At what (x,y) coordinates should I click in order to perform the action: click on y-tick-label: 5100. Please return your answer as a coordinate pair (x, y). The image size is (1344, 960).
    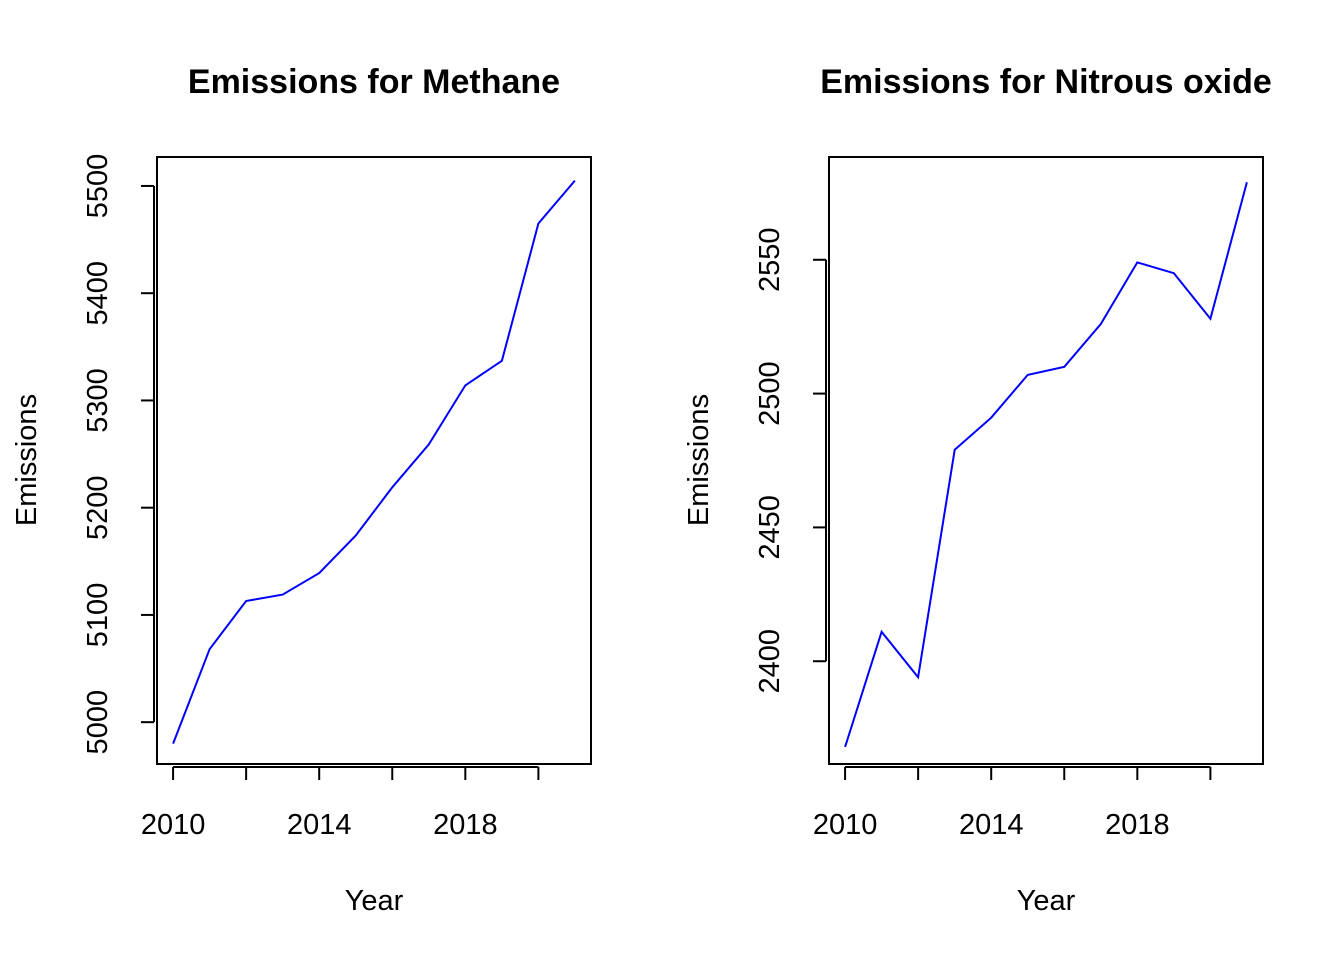
    Looking at the image, I should click on (98, 615).